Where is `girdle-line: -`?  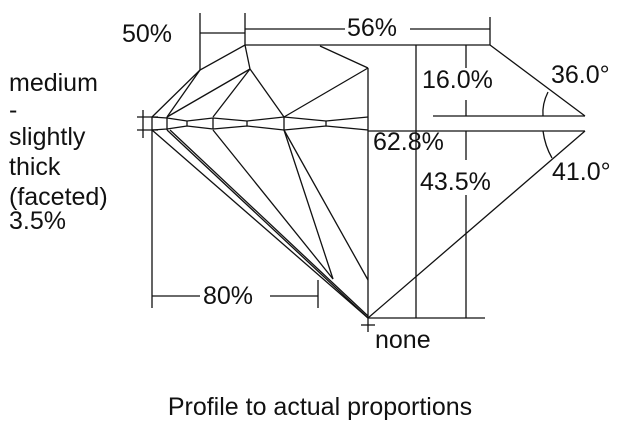 girdle-line: - is located at coordinates (13, 110).